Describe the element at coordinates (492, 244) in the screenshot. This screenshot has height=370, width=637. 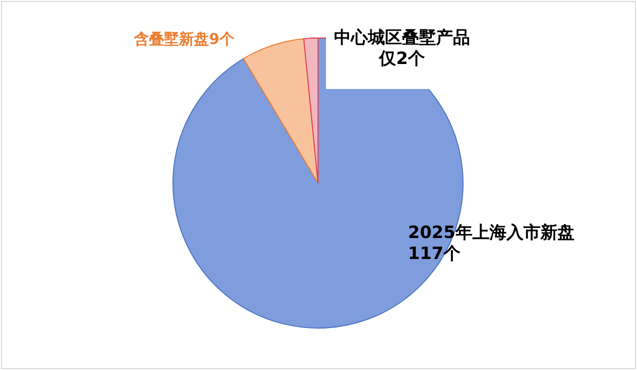
I see `slice-label: 2025年上海入市新盘117个` at that location.